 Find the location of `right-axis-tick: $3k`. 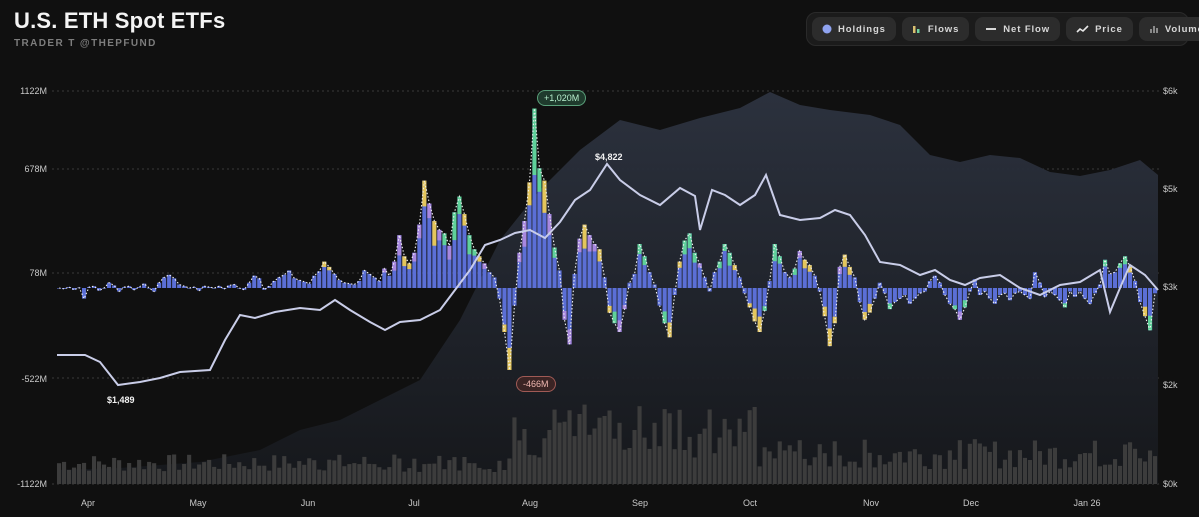

right-axis-tick: $3k is located at coordinates (1170, 287).